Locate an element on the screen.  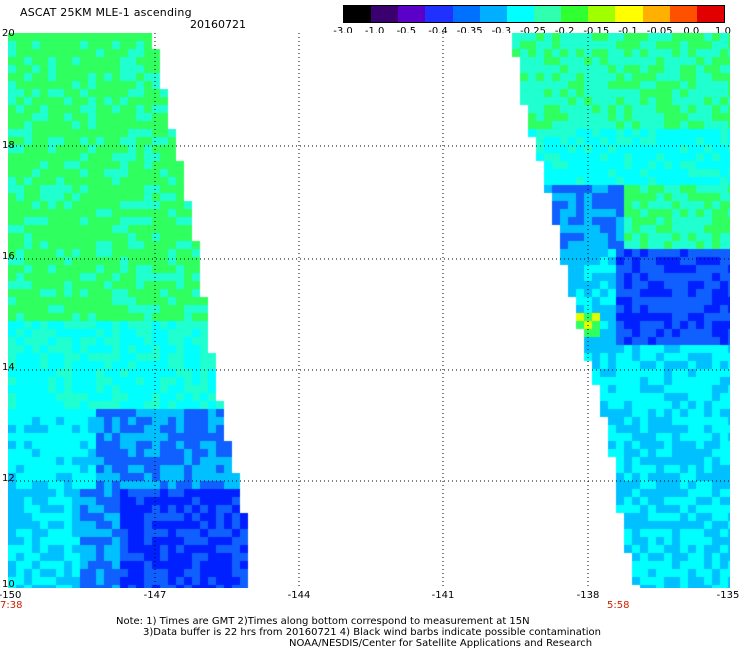
colorbar-tick-label: -0.15 is located at coordinates (596, 31).